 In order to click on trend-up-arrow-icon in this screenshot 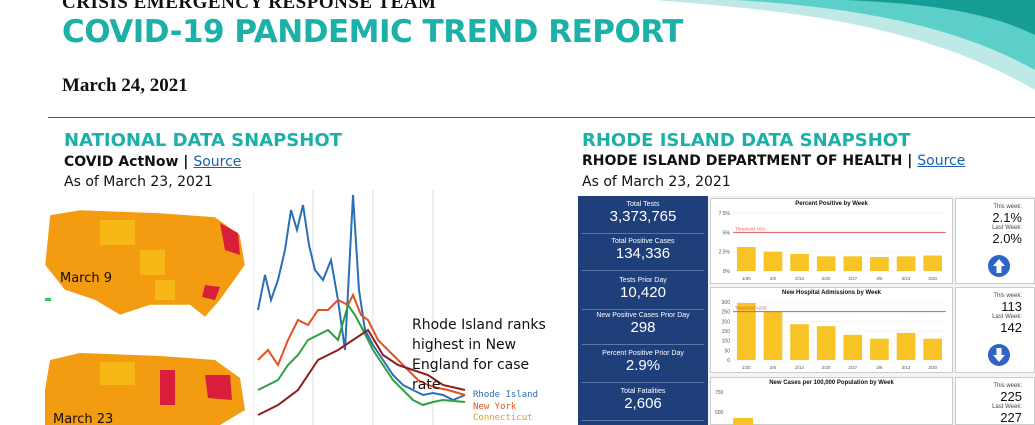, I will do `click(999, 266)`.